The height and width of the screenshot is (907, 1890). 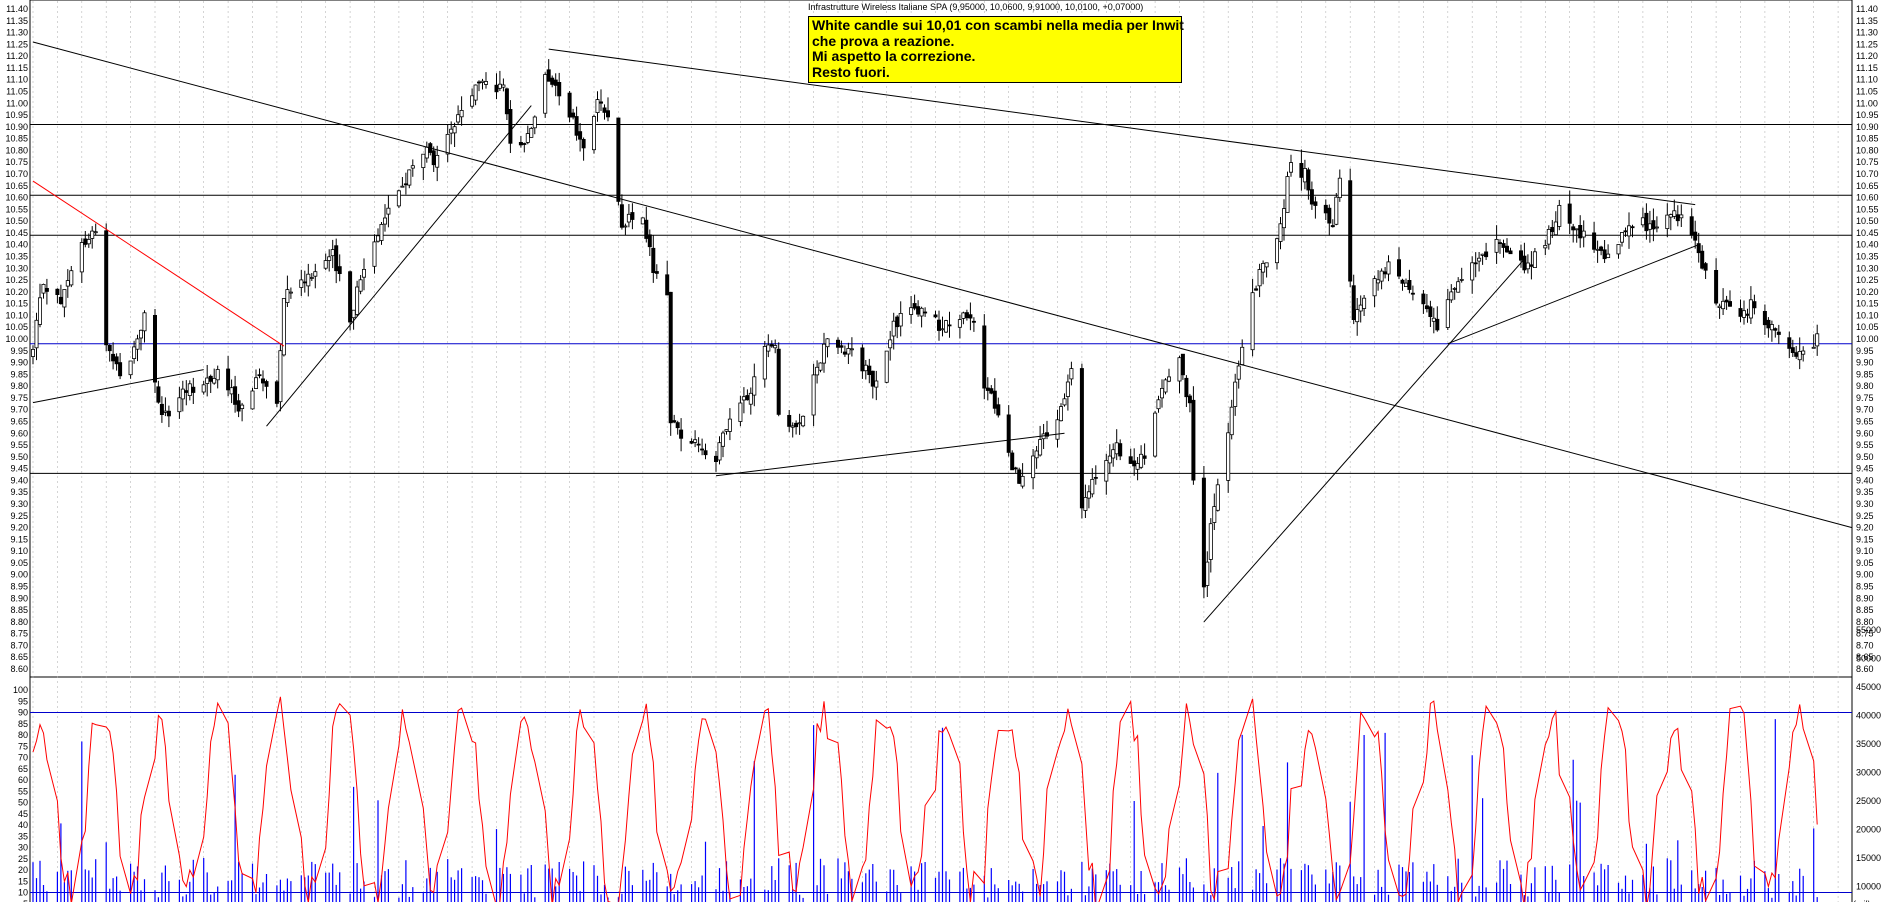 I want to click on price-tick-label-right: 9.70, so click(x=1865, y=410).